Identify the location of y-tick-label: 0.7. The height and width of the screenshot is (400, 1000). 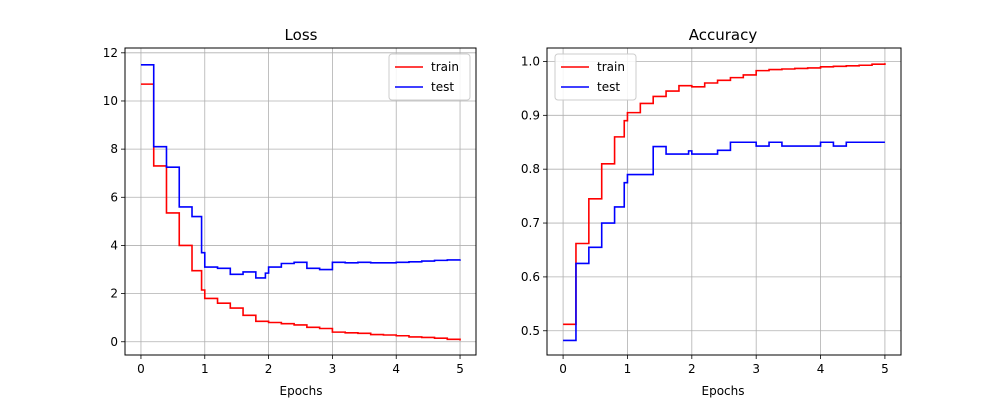
(530, 223).